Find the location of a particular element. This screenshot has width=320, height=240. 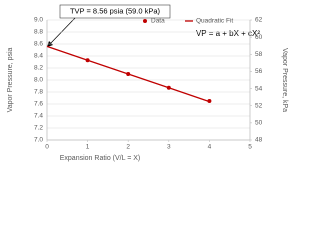

fit-line is located at coordinates (128, 74).